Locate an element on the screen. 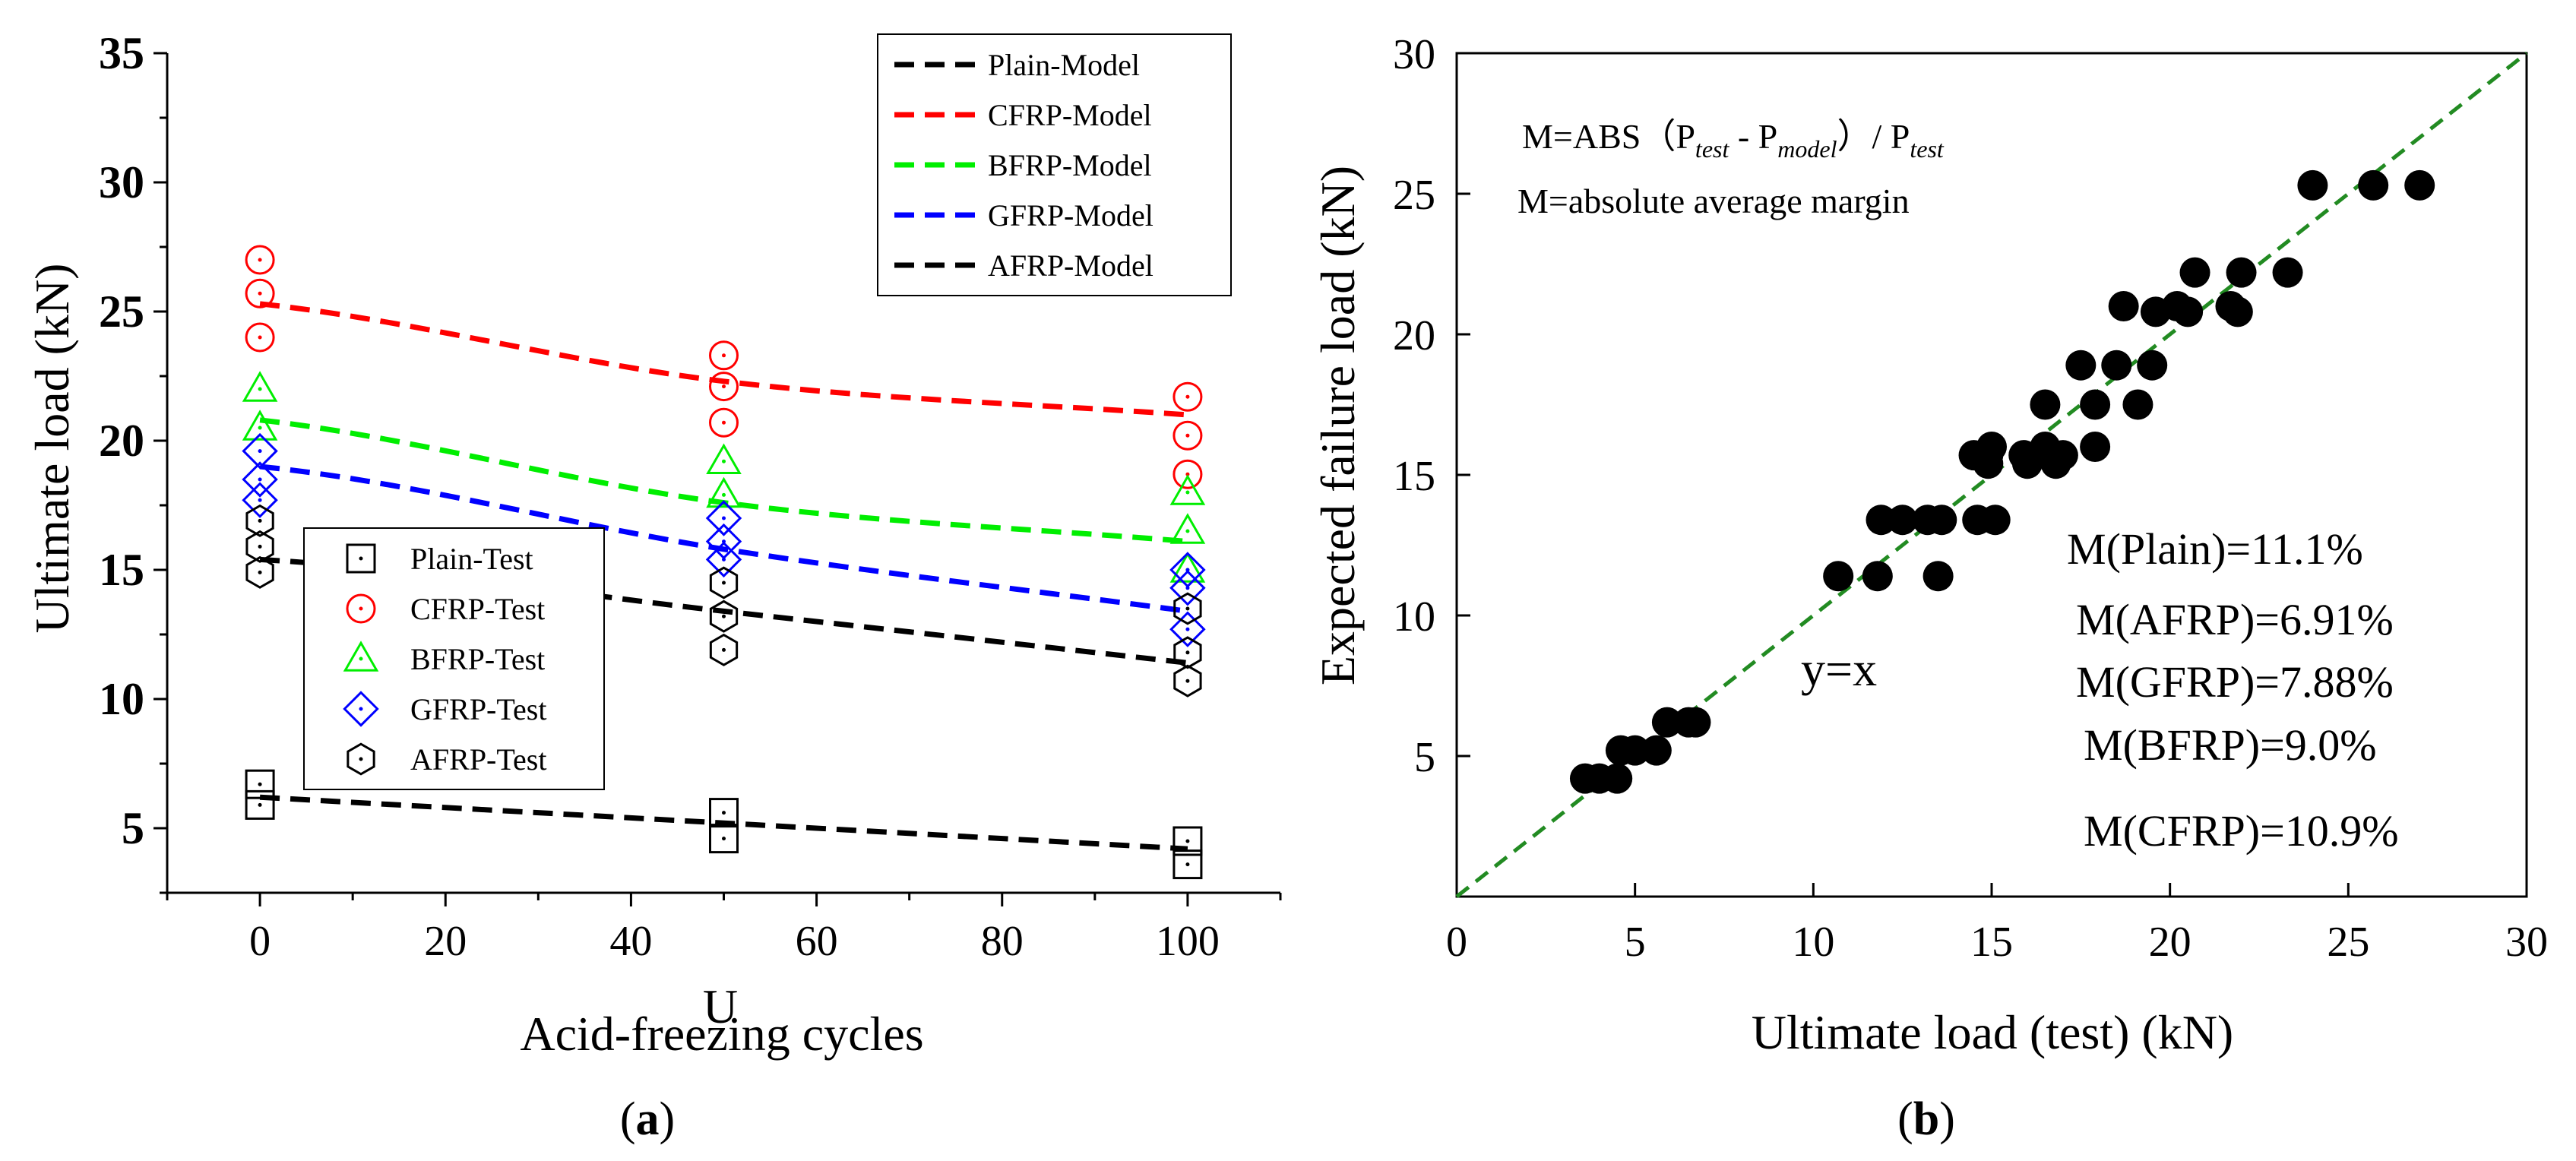 The height and width of the screenshot is (1161, 2576). chart-a-x-tick-label: 60 is located at coordinates (817, 941).